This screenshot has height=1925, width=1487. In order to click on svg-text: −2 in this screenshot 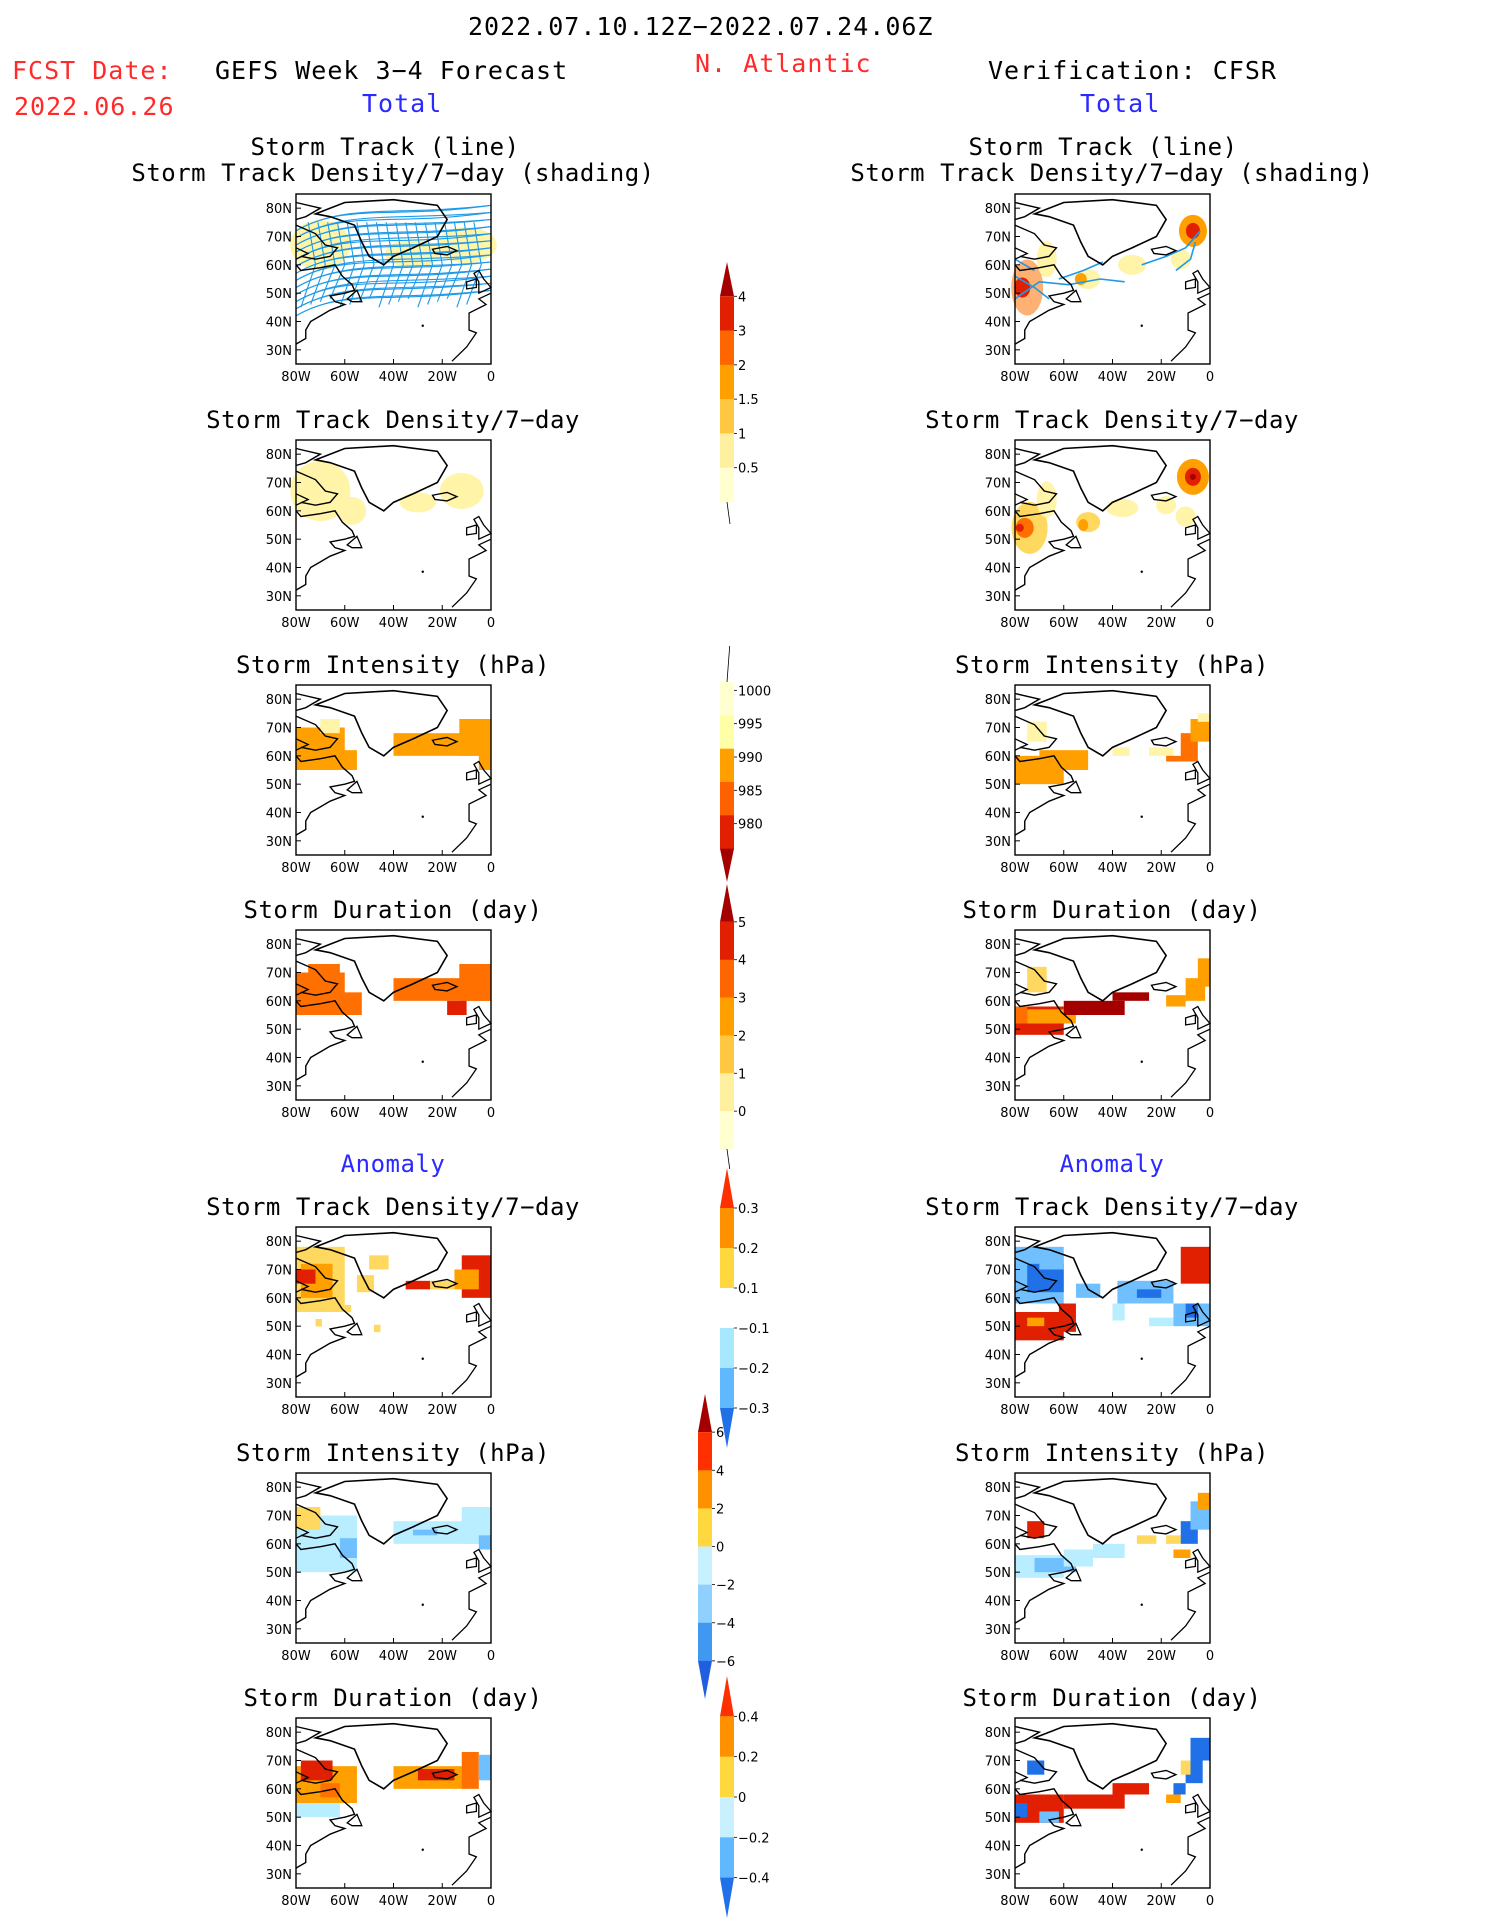, I will do `click(725, 1586)`.